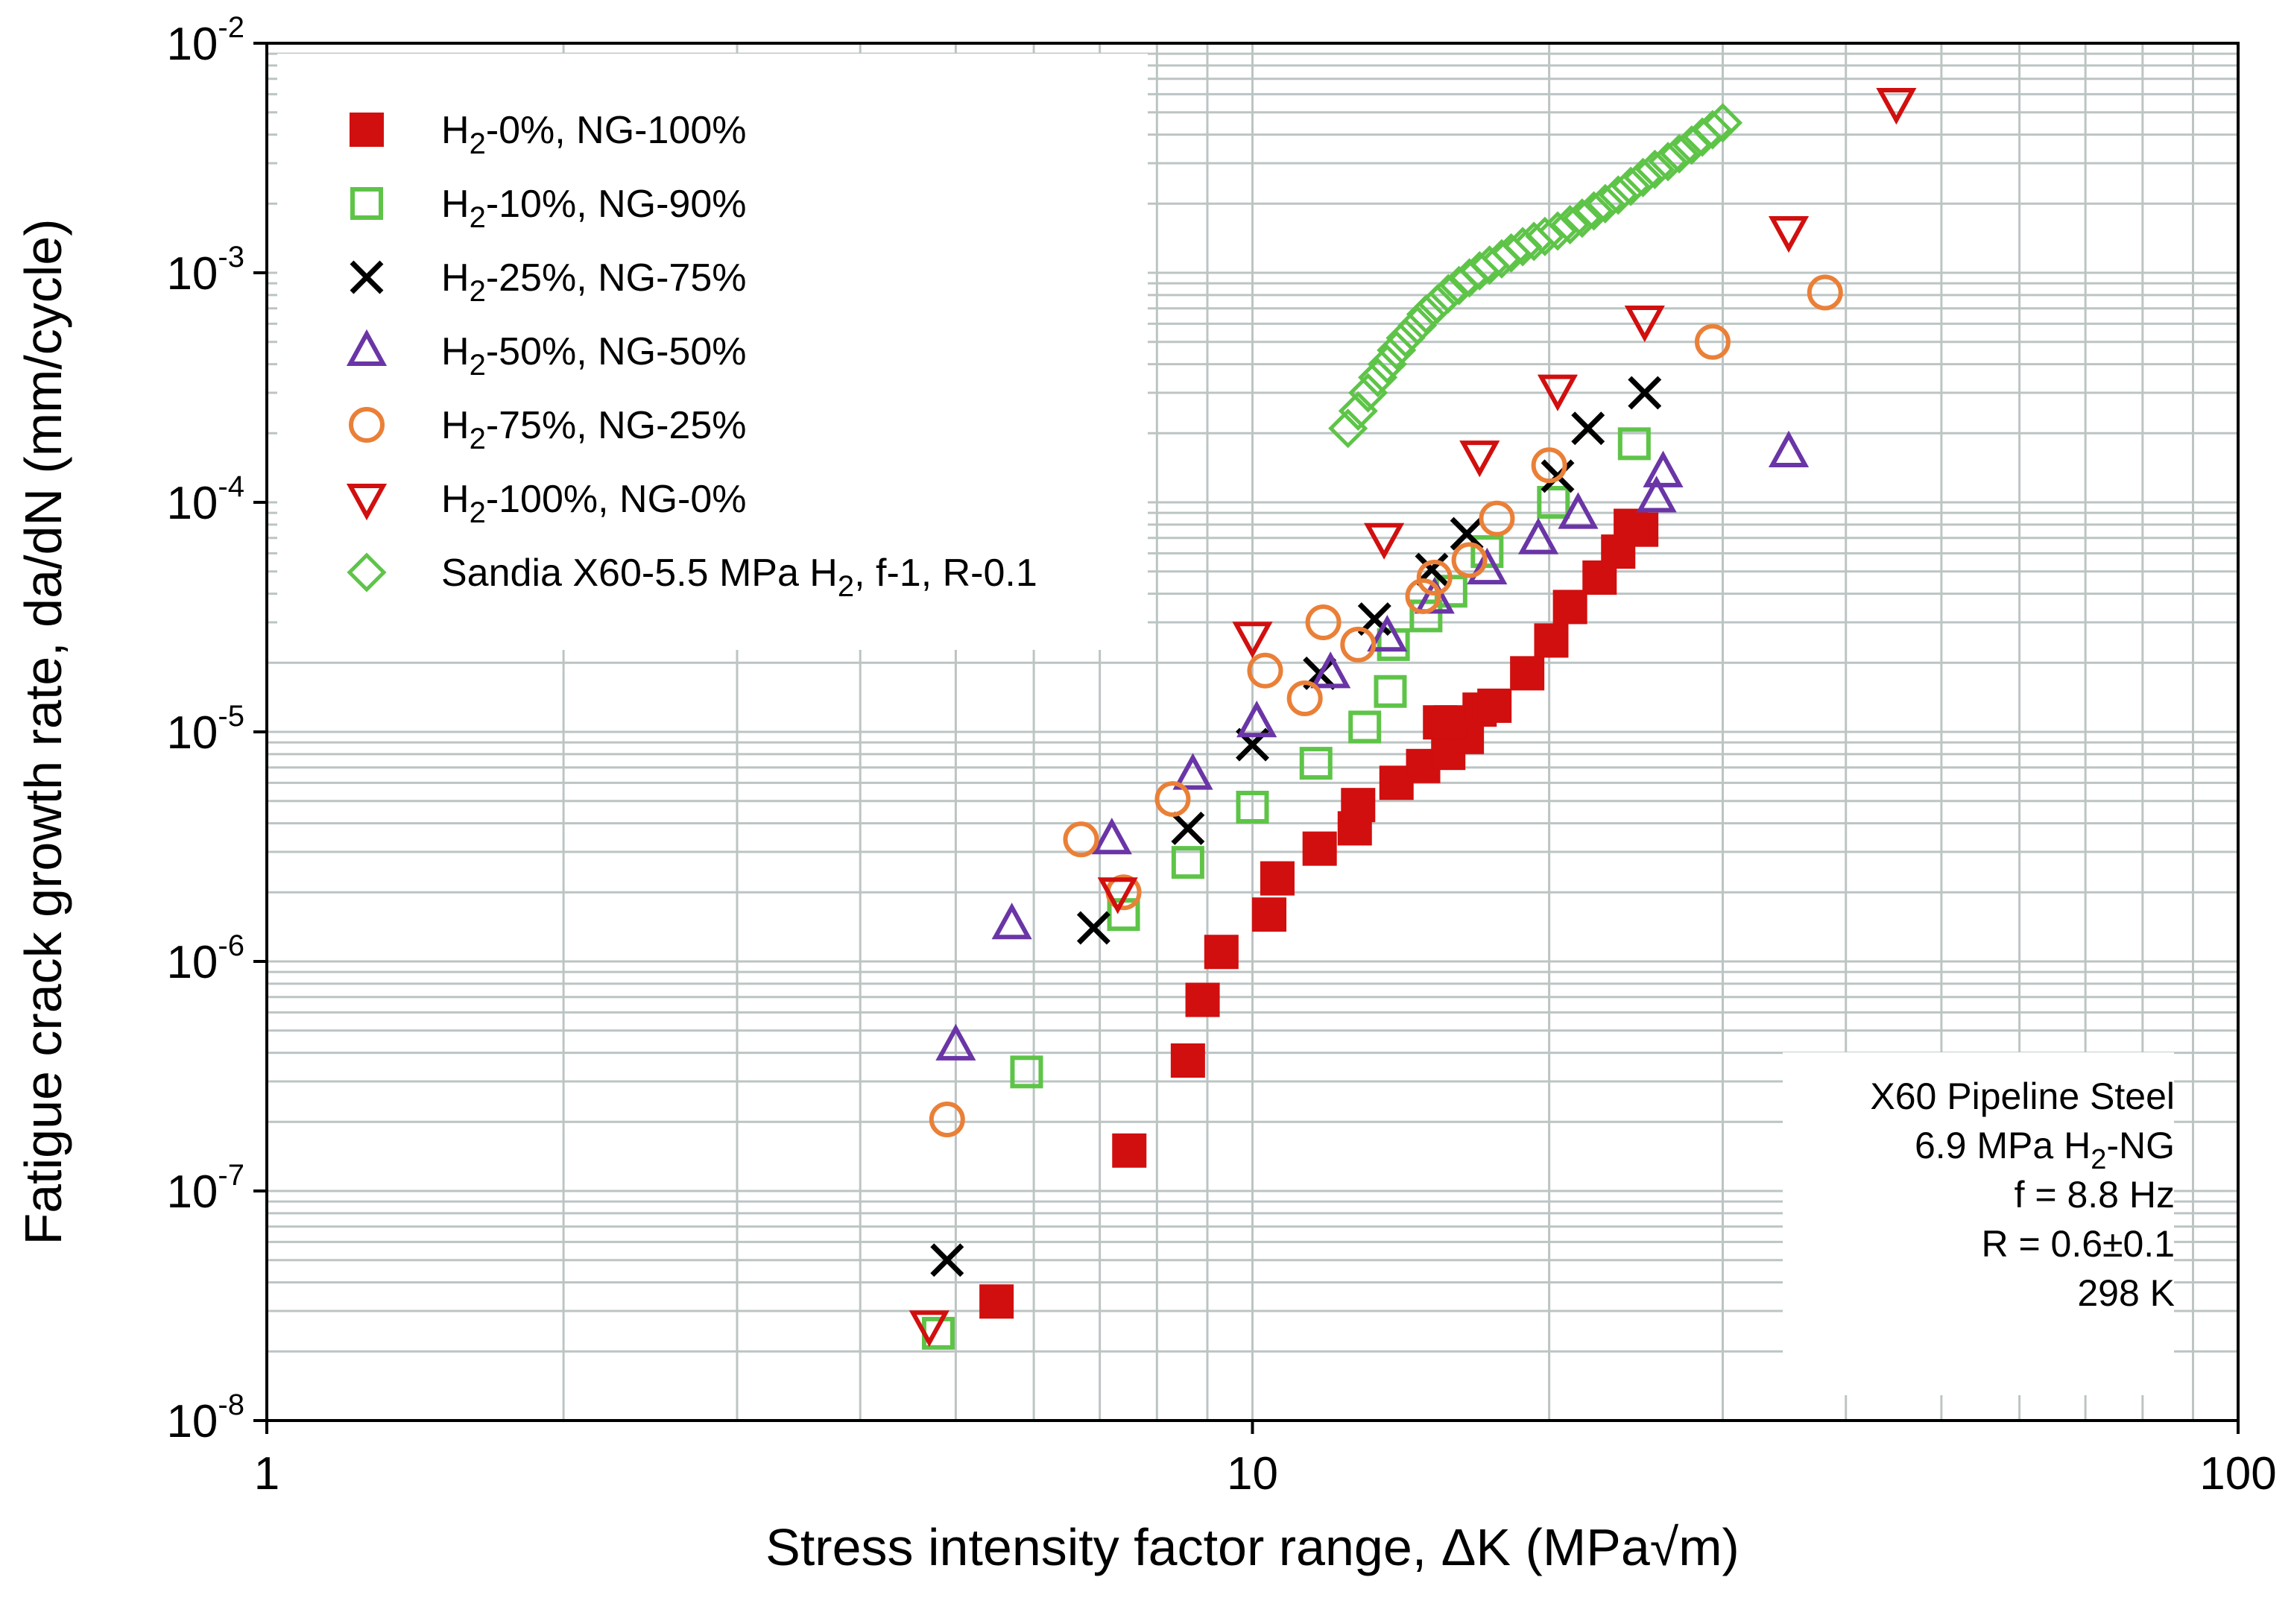 The width and height of the screenshot is (2294, 1624). I want to click on legend-label: H2-50%, NG-50%, so click(594, 356).